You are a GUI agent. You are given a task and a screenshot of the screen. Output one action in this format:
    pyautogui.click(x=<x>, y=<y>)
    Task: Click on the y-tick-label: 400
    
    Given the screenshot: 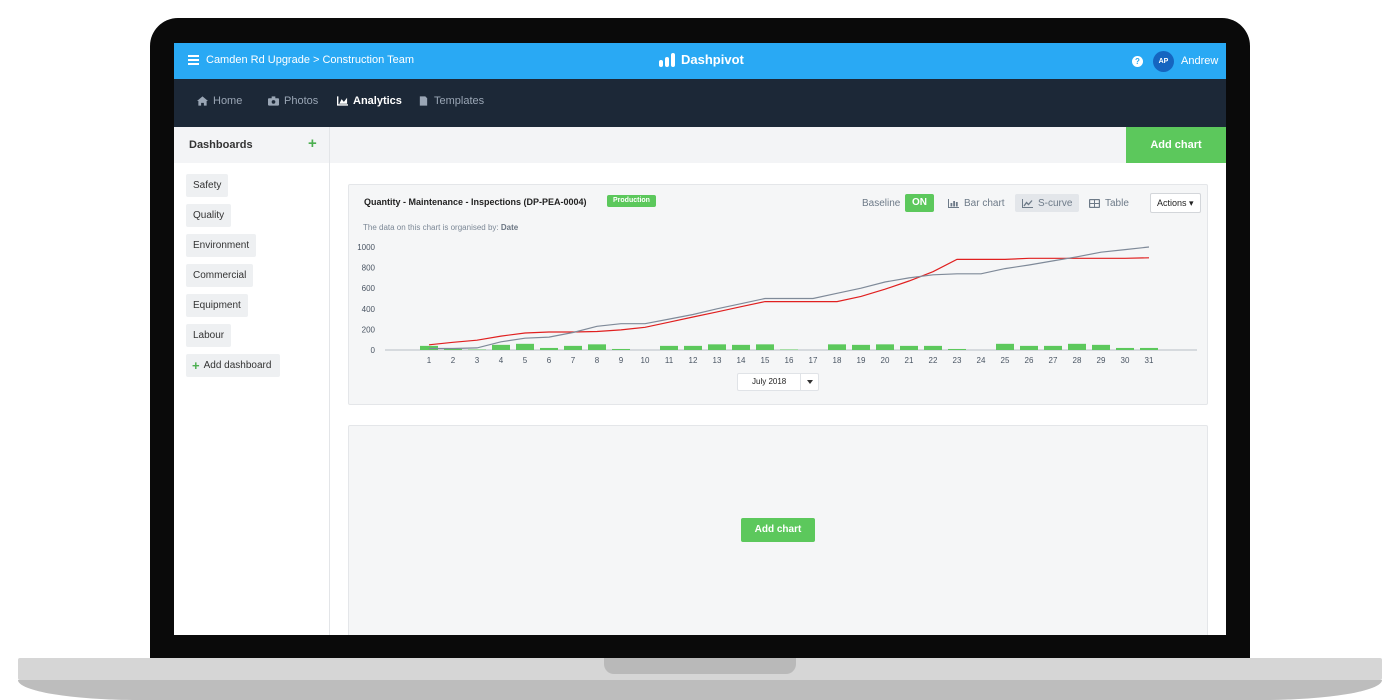 What is the action you would take?
    pyautogui.click(x=369, y=309)
    